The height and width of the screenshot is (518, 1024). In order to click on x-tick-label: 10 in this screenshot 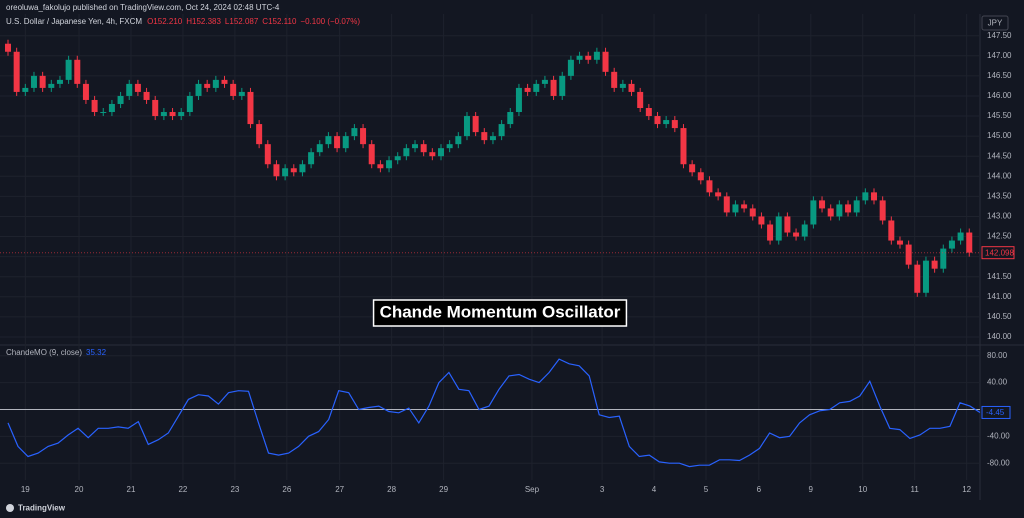, I will do `click(862, 489)`.